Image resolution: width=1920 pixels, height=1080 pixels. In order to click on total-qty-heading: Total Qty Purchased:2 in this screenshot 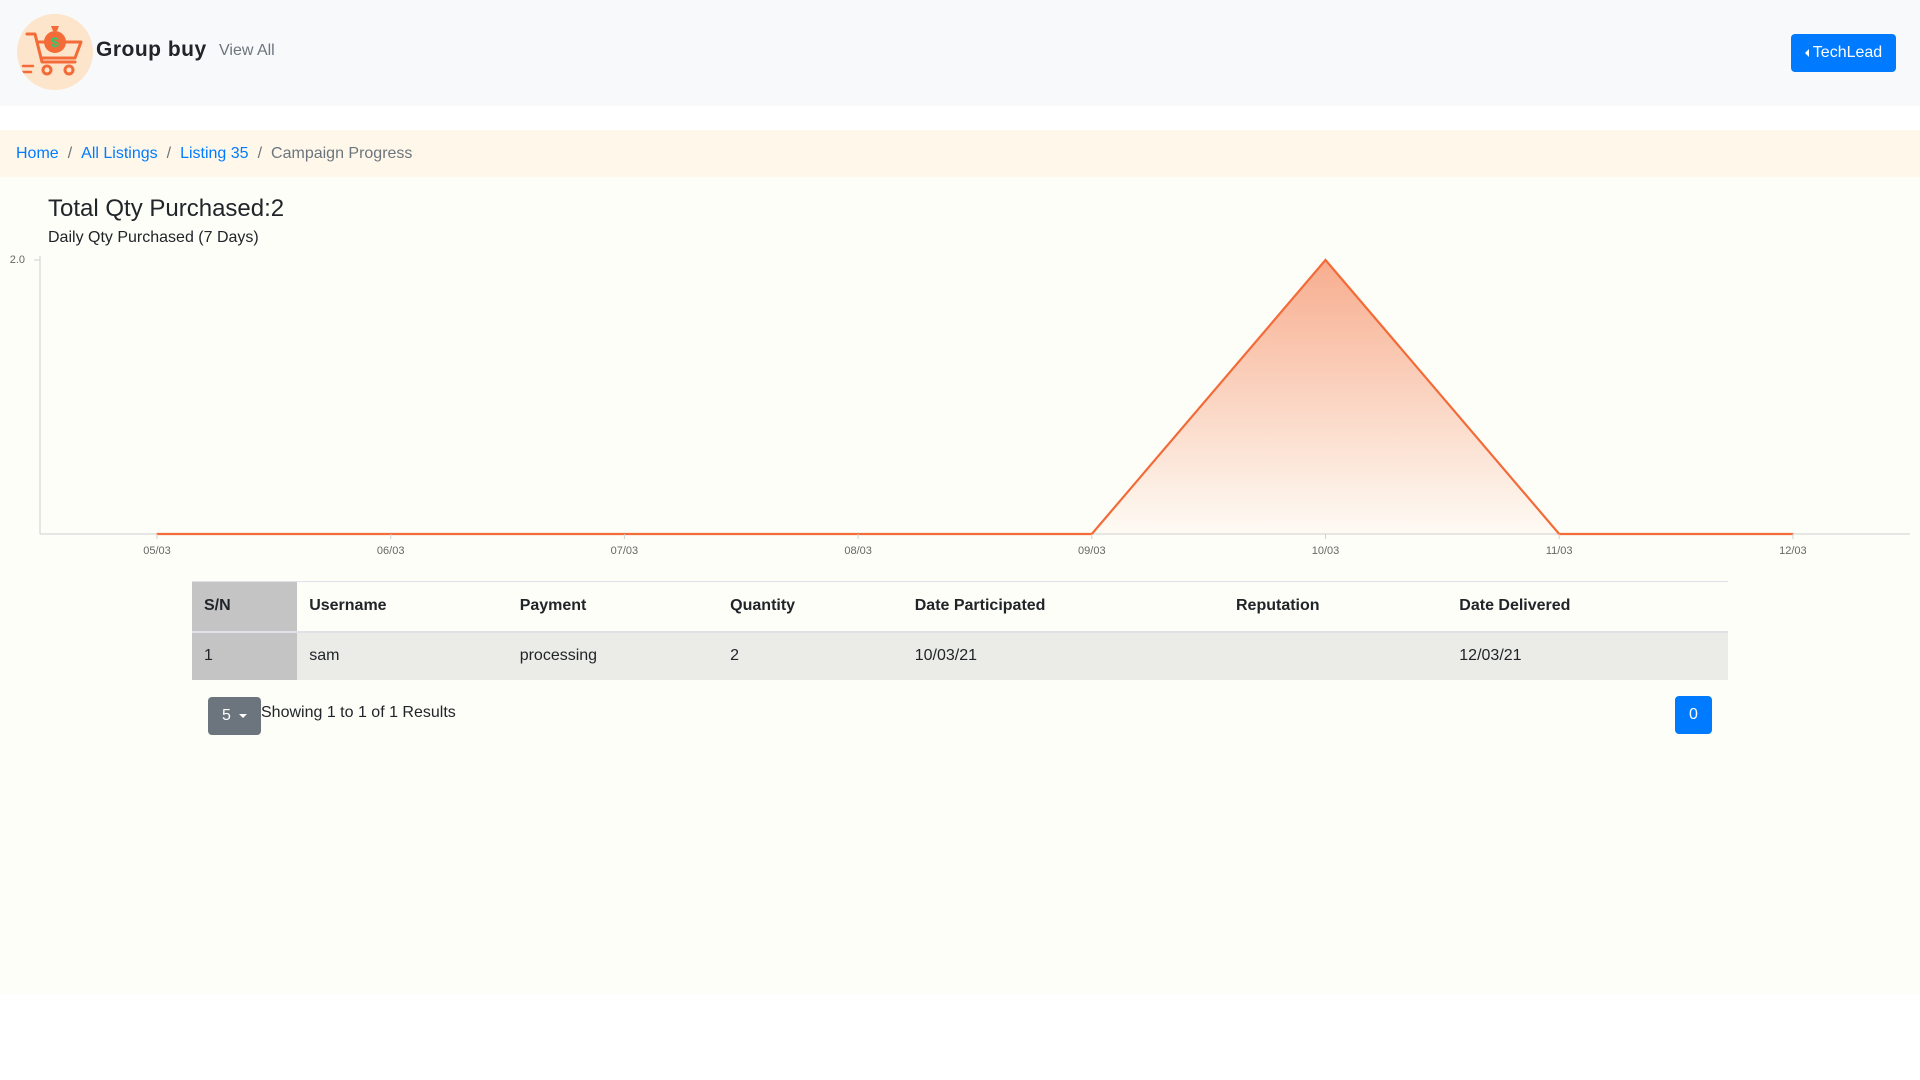, I will do `click(166, 208)`.